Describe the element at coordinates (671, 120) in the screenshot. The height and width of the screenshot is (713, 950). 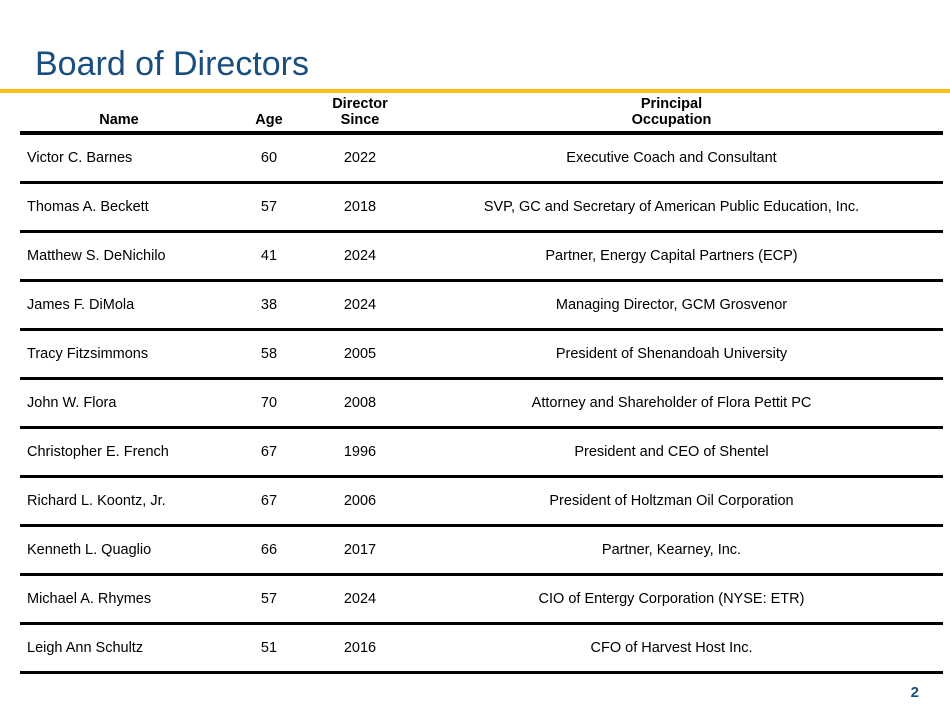
I see `column-header-line: Occupation` at that location.